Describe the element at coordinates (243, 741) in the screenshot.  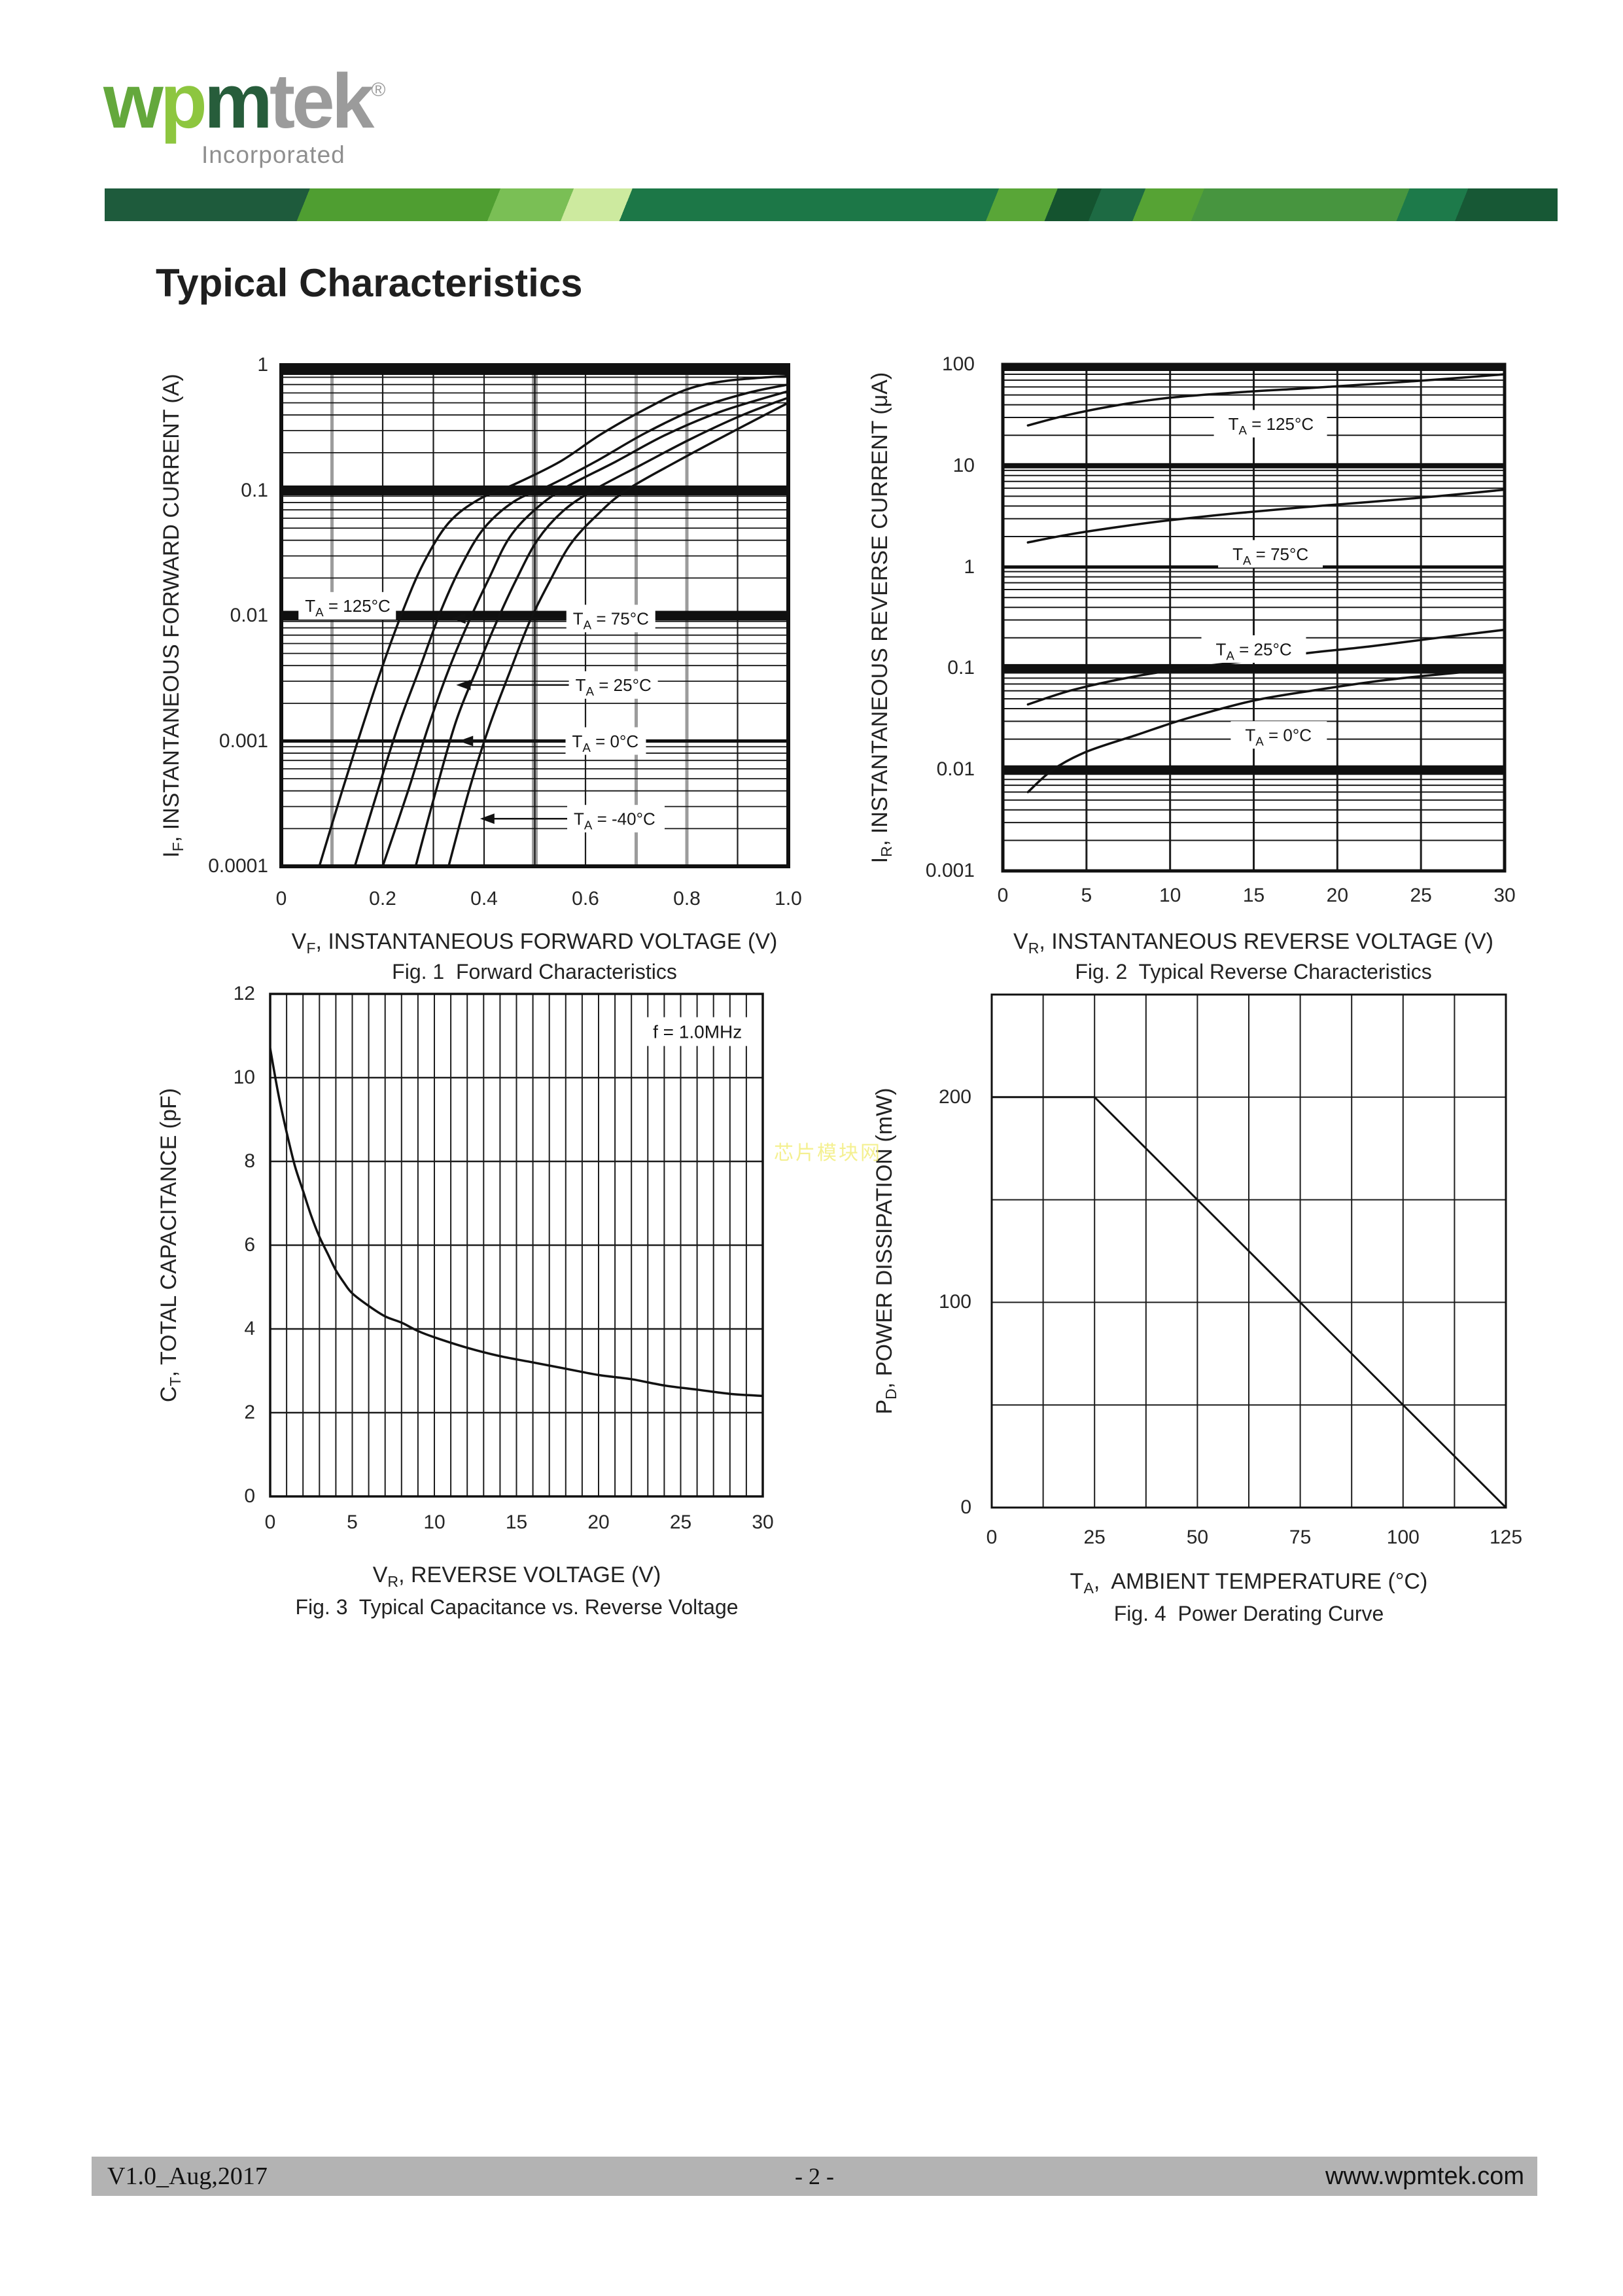
I see `fig1-y-tick: 0.001` at that location.